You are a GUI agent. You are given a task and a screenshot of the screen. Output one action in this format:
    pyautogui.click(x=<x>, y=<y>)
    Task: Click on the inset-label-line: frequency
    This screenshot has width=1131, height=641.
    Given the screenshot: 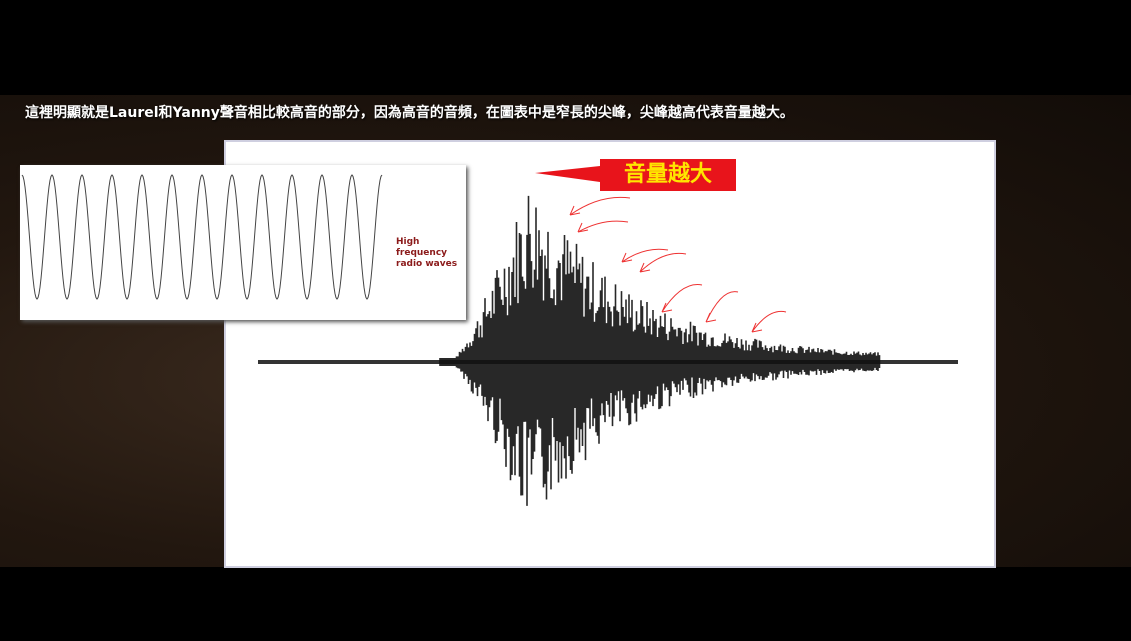 What is the action you would take?
    pyautogui.click(x=422, y=253)
    